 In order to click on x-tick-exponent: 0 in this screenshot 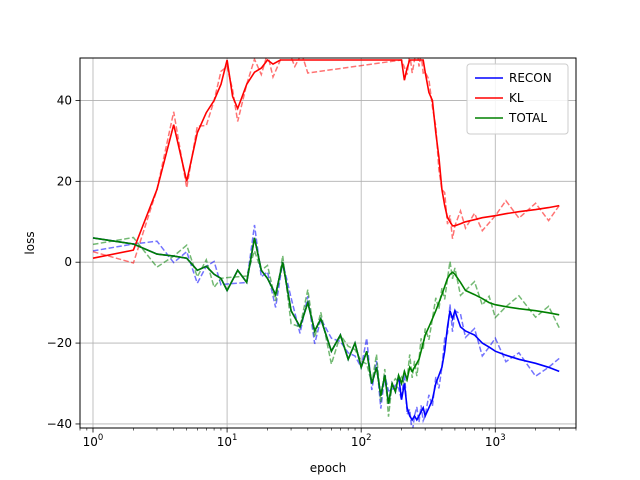, I will do `click(100, 438)`.